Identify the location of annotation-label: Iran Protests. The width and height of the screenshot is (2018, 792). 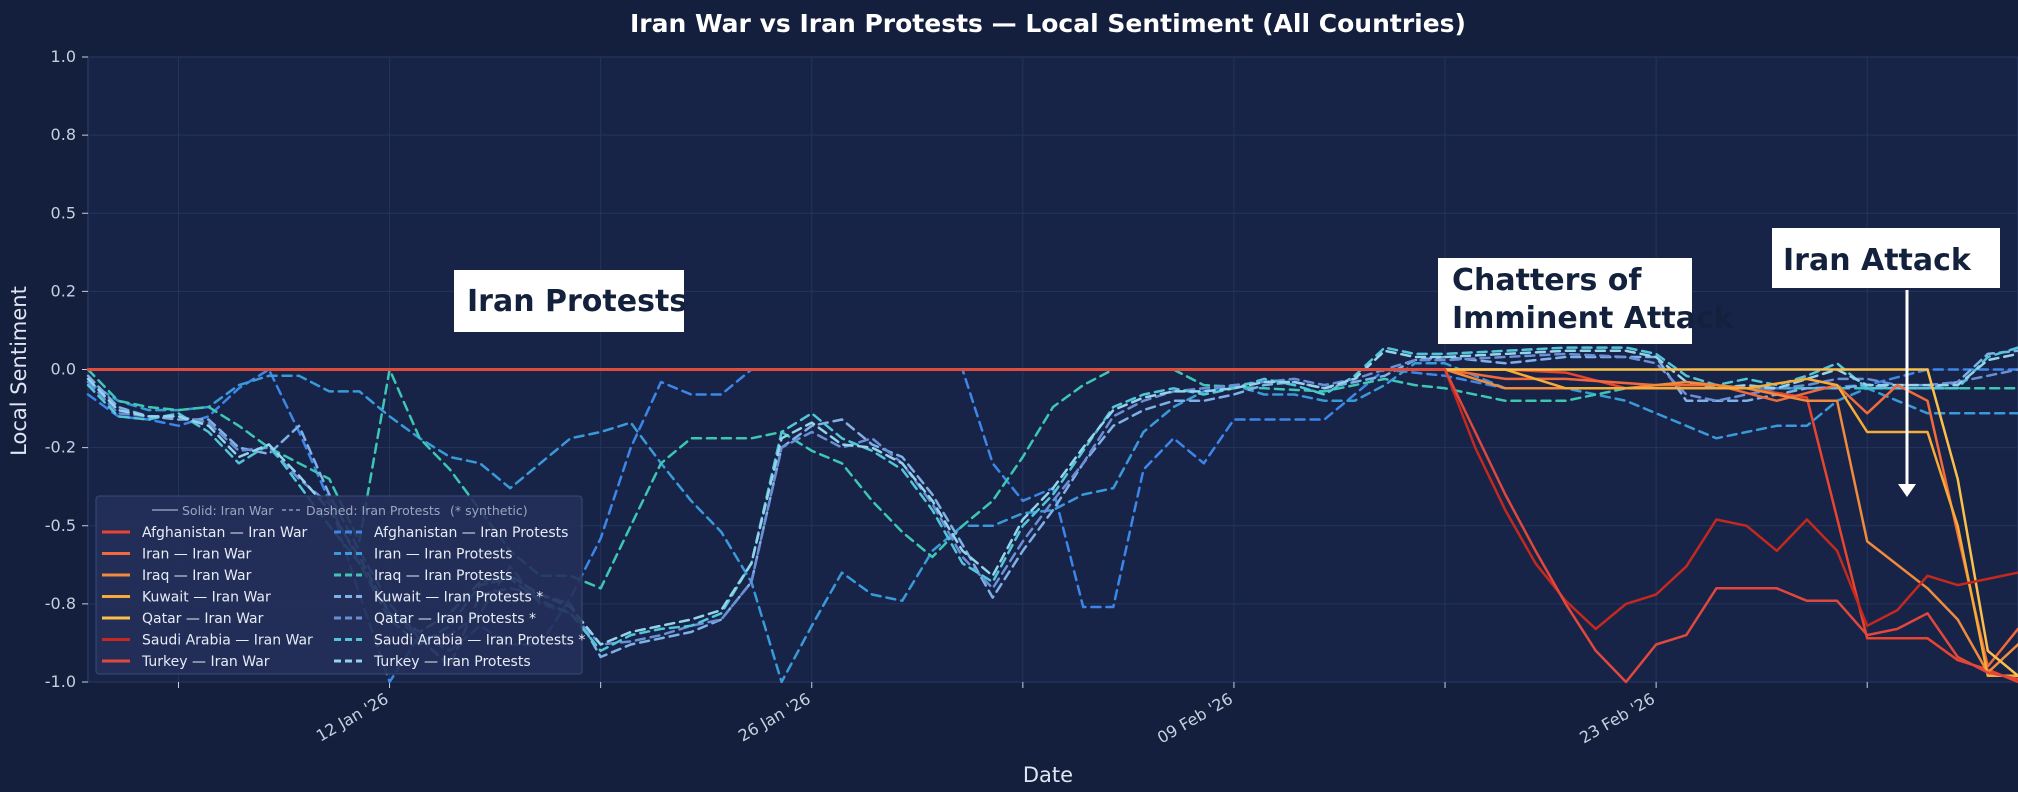
(577, 301).